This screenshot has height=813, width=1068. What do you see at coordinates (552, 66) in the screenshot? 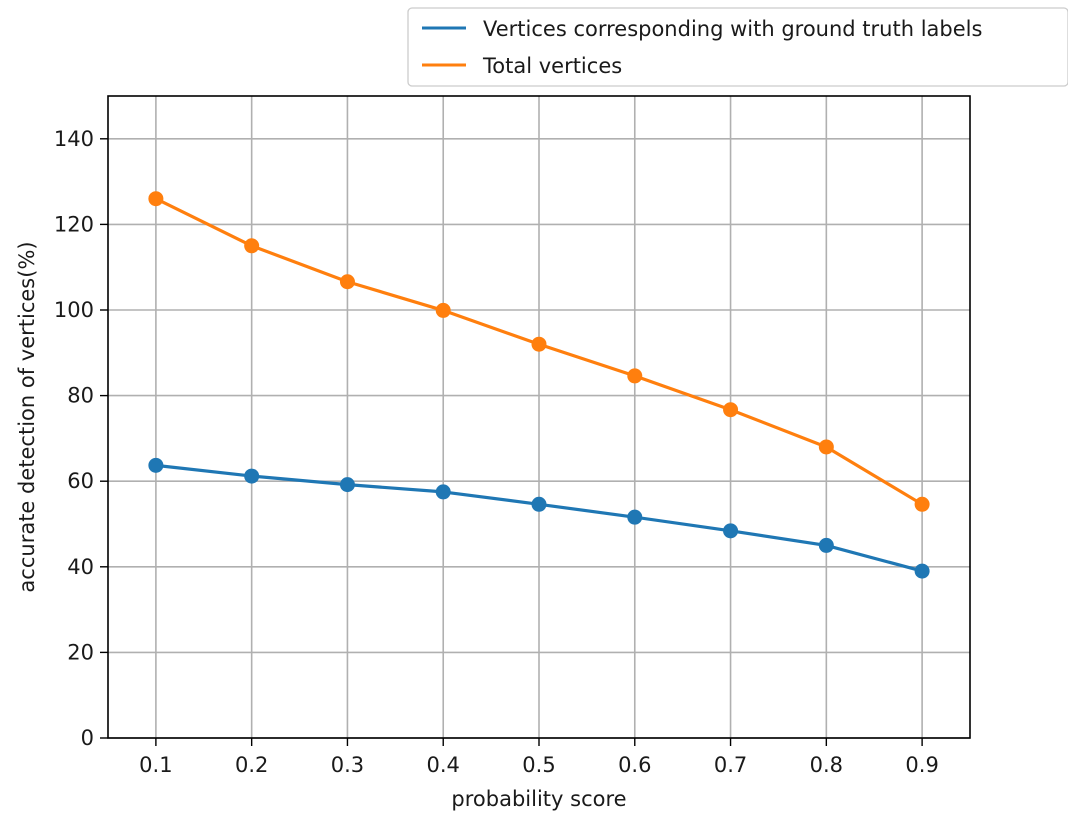
I see `legend-label-series-2: Total vertices` at bounding box center [552, 66].